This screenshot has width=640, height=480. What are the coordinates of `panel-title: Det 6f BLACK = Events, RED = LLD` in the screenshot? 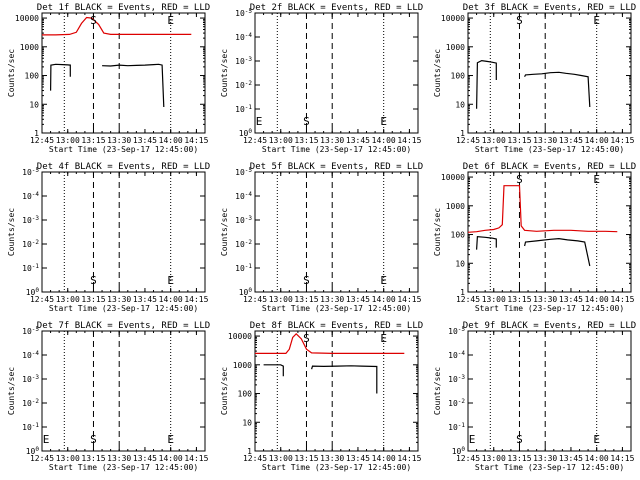 It's located at (549, 167).